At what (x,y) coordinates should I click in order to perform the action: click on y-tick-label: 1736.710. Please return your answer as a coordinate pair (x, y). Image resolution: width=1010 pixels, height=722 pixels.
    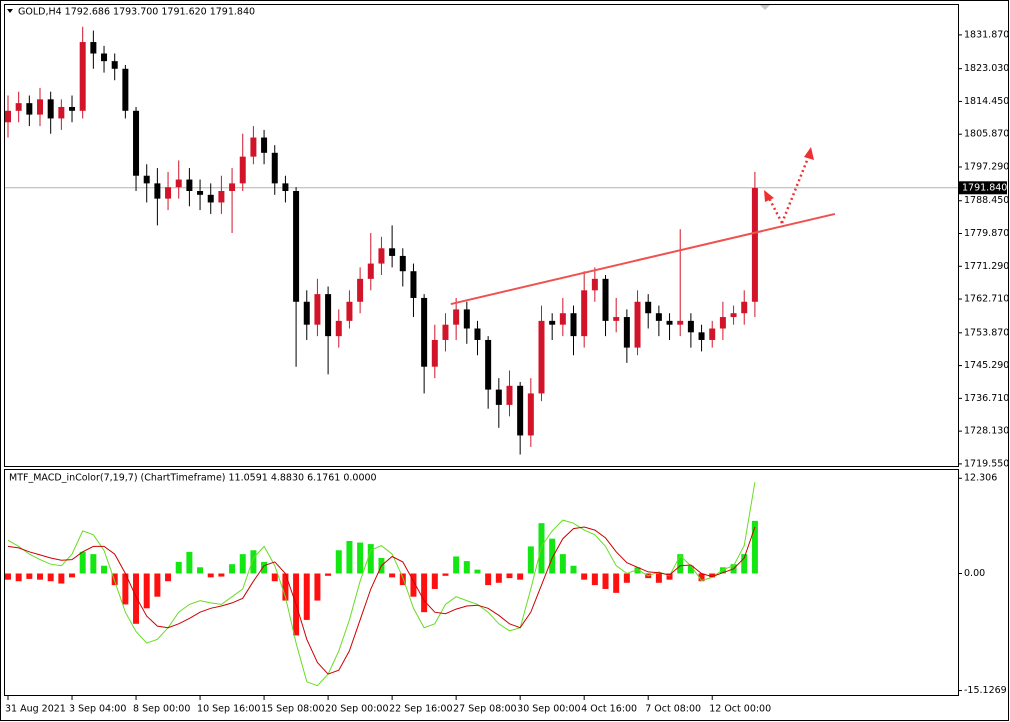
    Looking at the image, I should click on (986, 398).